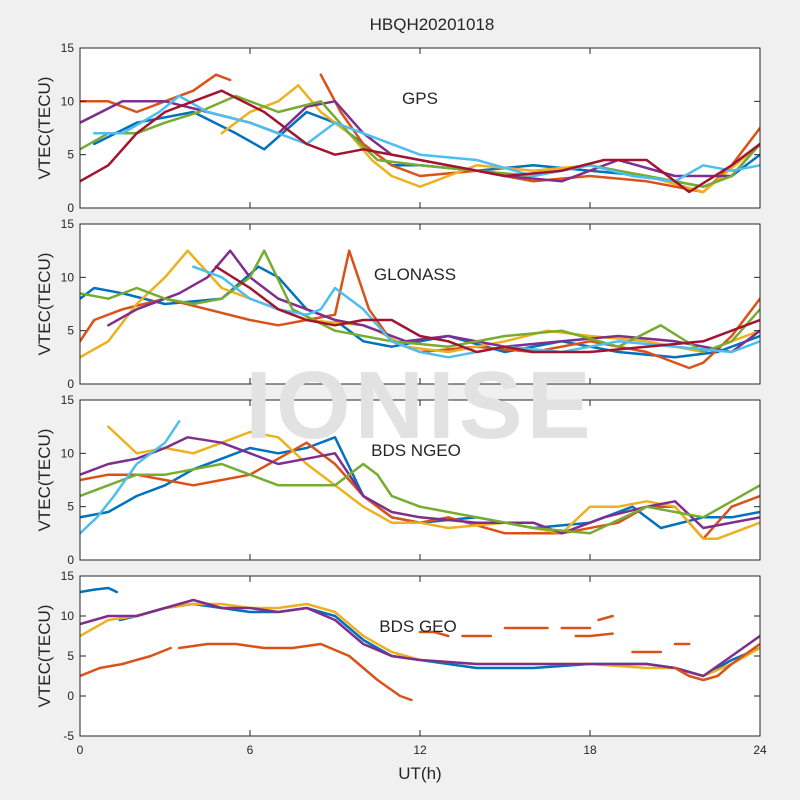 The width and height of the screenshot is (800, 800). What do you see at coordinates (432, 24) in the screenshot?
I see `figure-title: HBQH20201018` at bounding box center [432, 24].